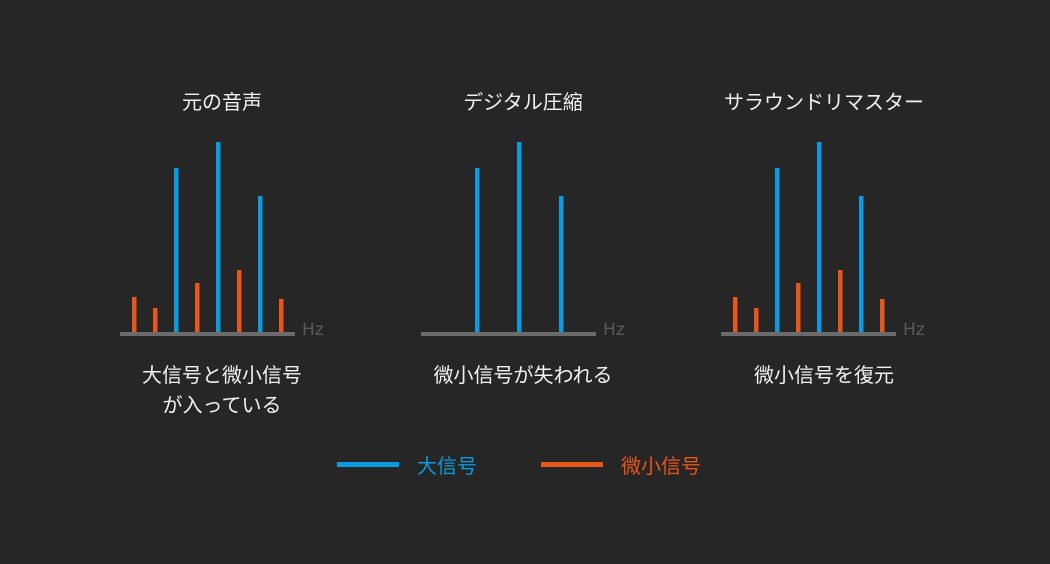 This screenshot has width=1050, height=564. Describe the element at coordinates (572, 464) in the screenshot. I see `legend-swatch-small` at that location.